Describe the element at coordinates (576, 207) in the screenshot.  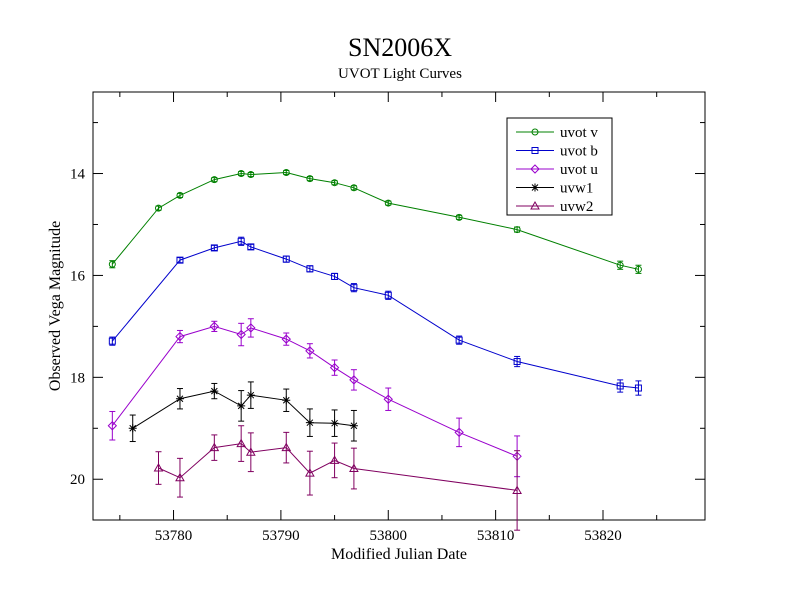
I see `legend-label: uvw2` at that location.